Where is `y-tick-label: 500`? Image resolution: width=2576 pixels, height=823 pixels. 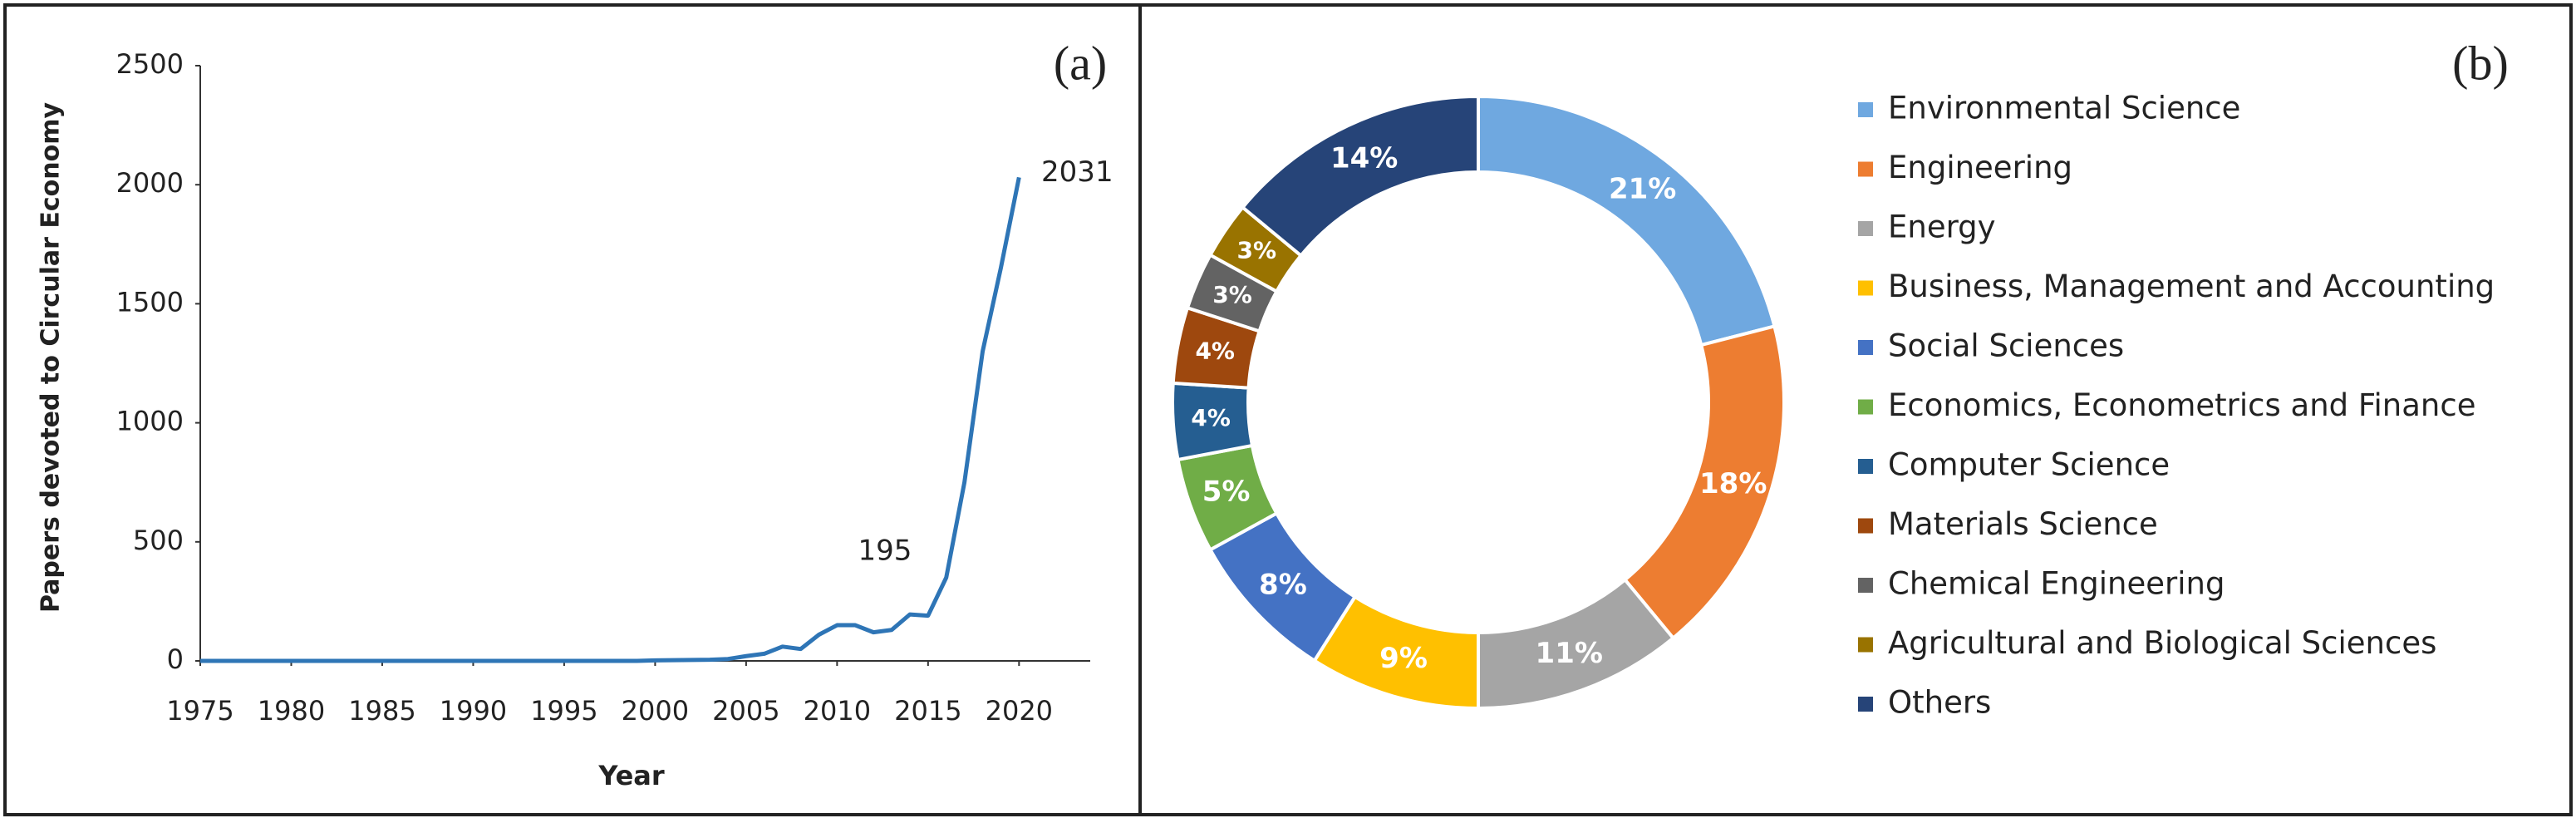
y-tick-label: 500 is located at coordinates (158, 541).